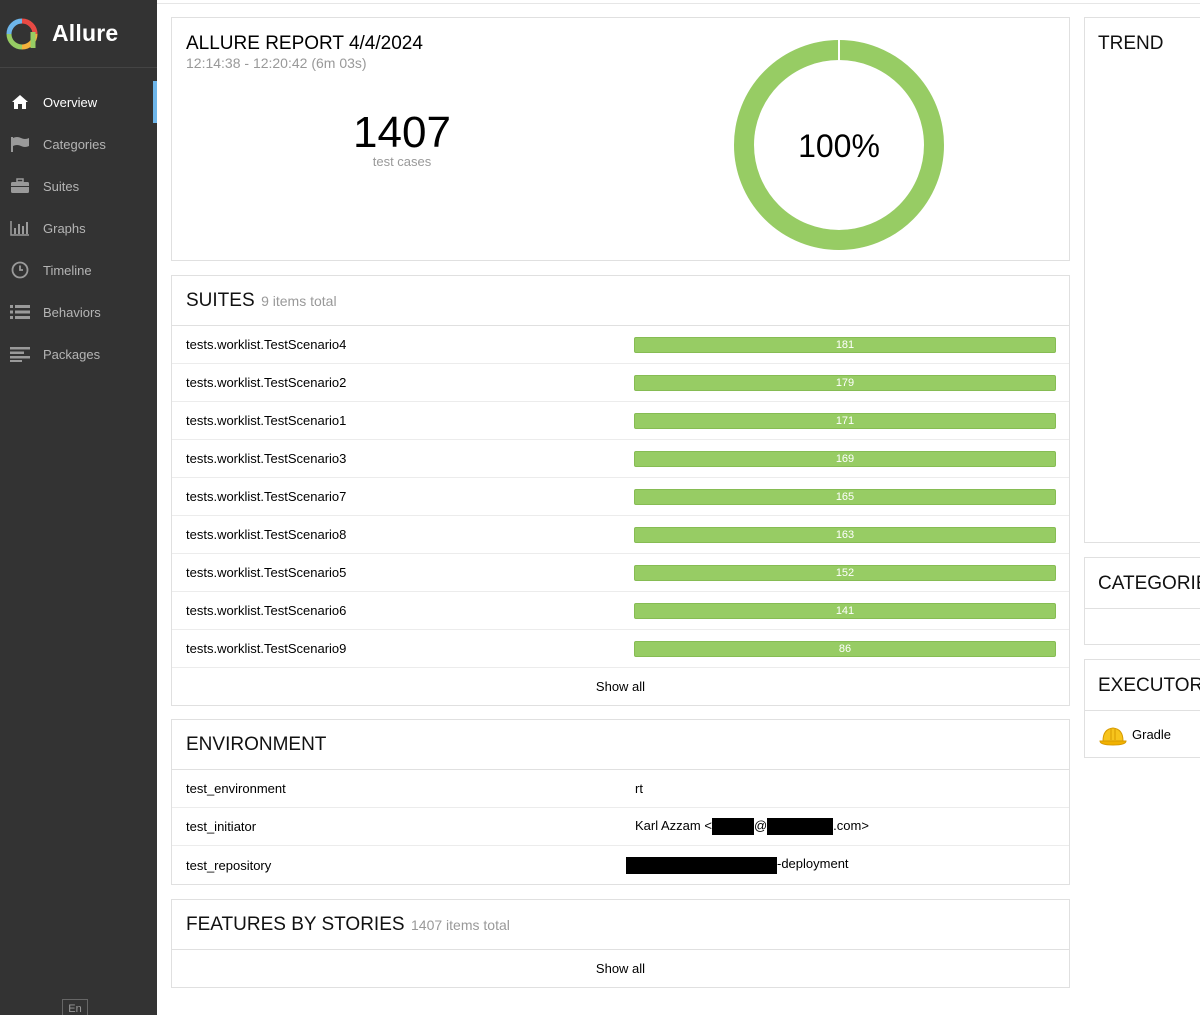 The width and height of the screenshot is (1200, 1015). I want to click on suite-passed-bar: 179, so click(845, 383).